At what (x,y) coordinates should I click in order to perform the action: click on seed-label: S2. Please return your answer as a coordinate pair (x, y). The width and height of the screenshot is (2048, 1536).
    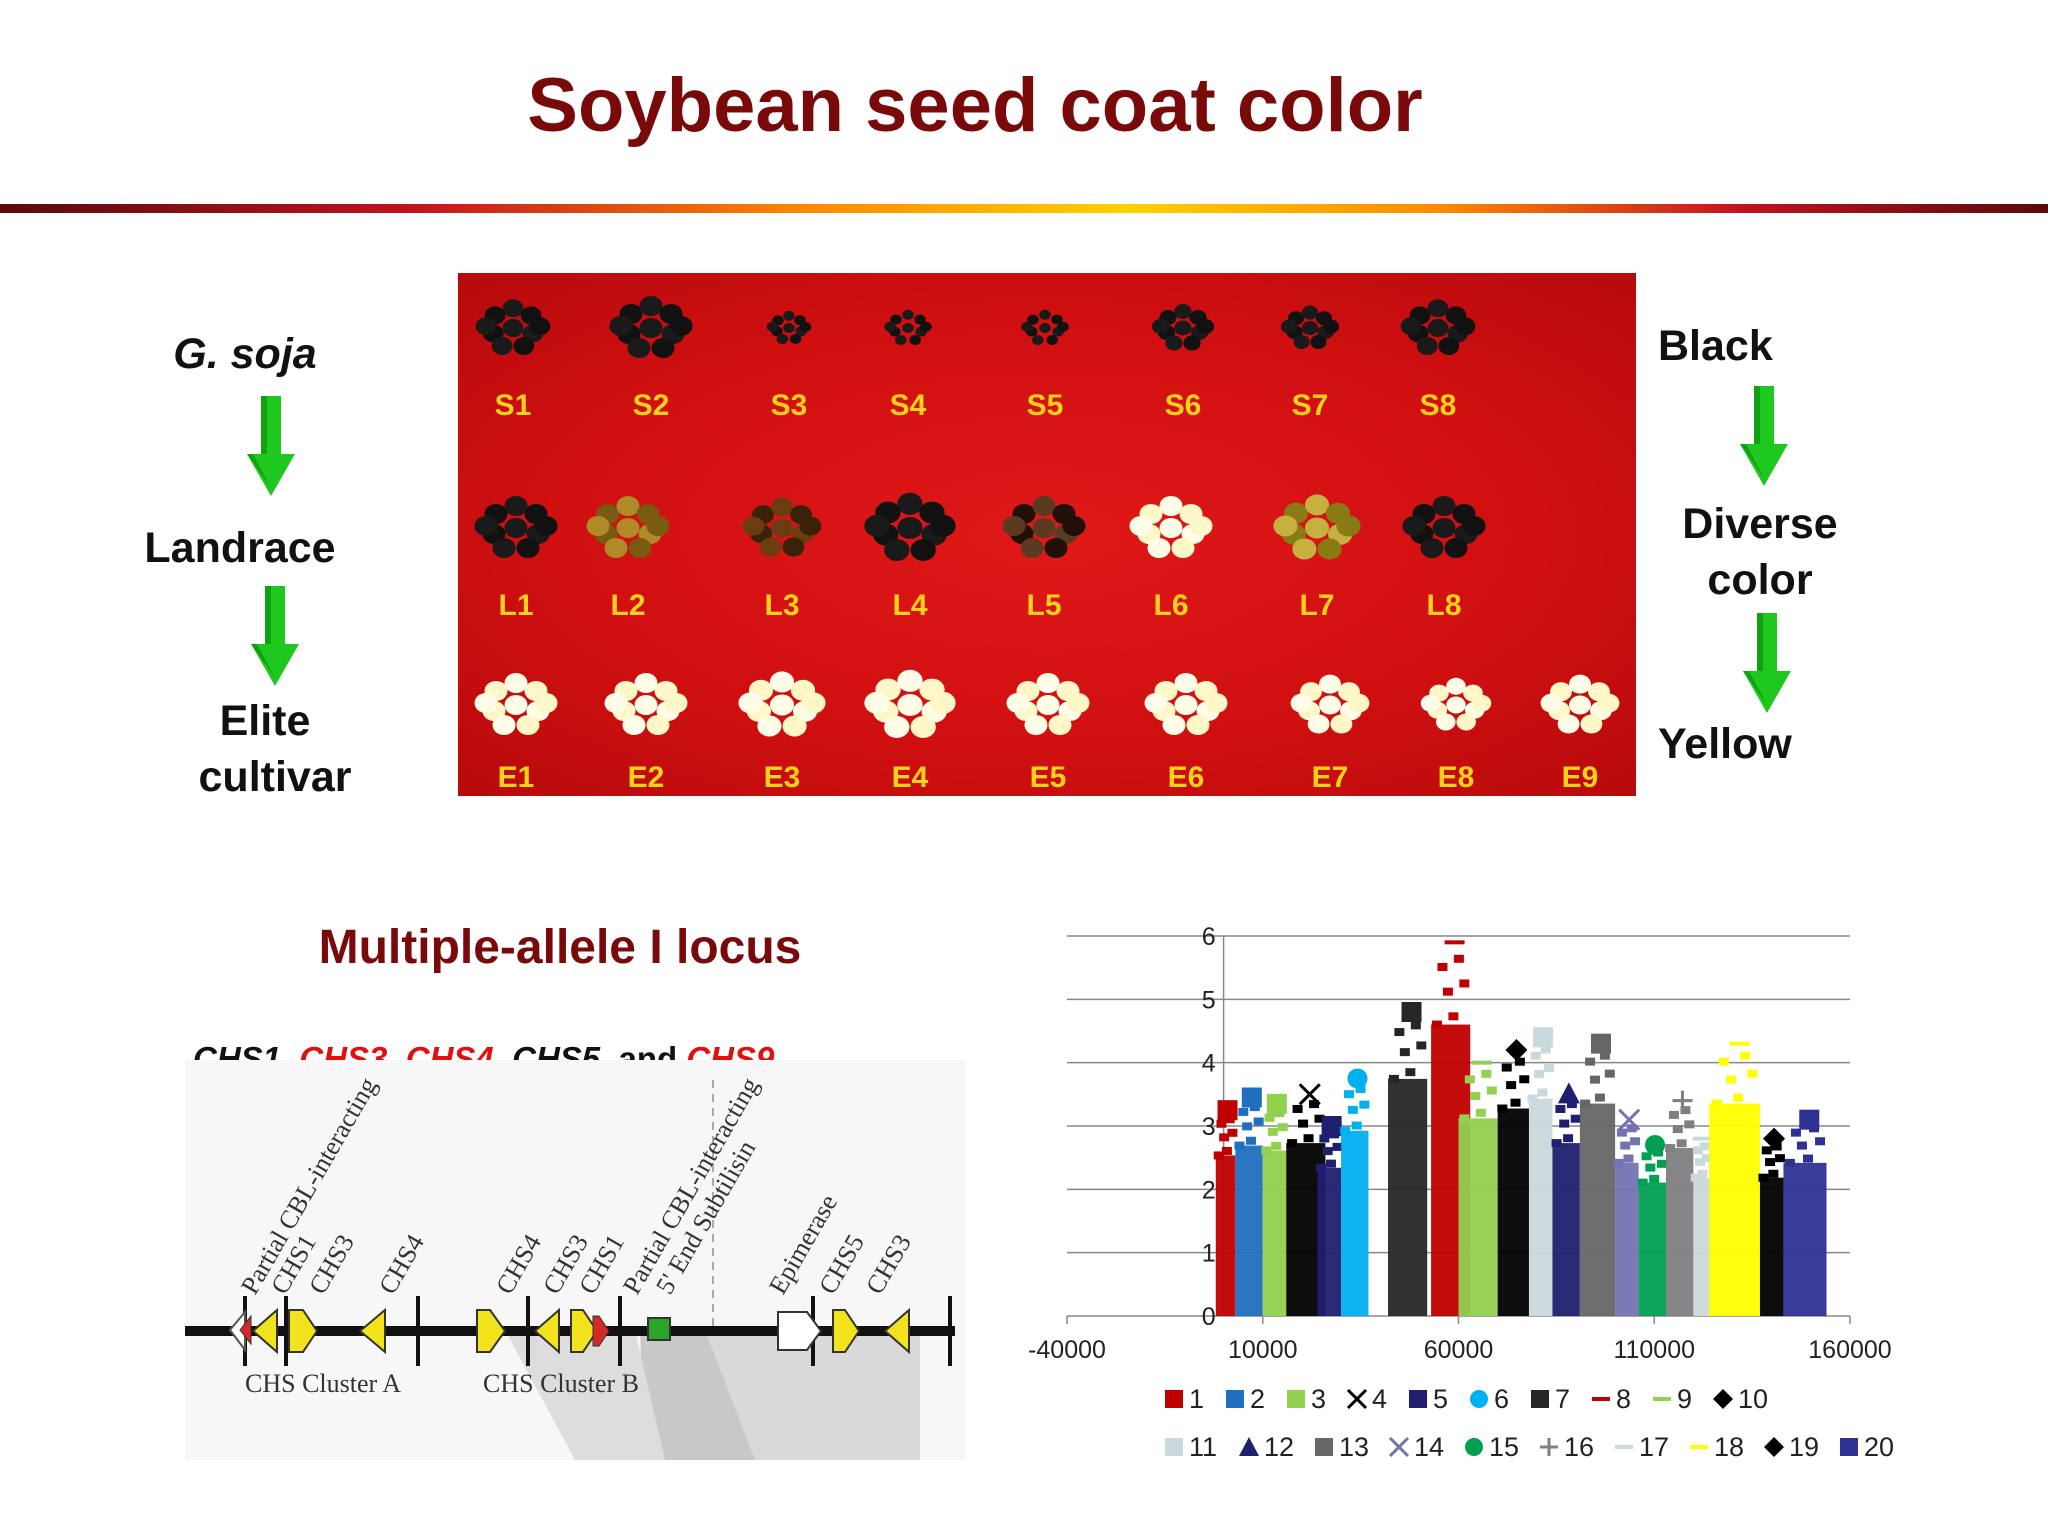
    Looking at the image, I should click on (651, 405).